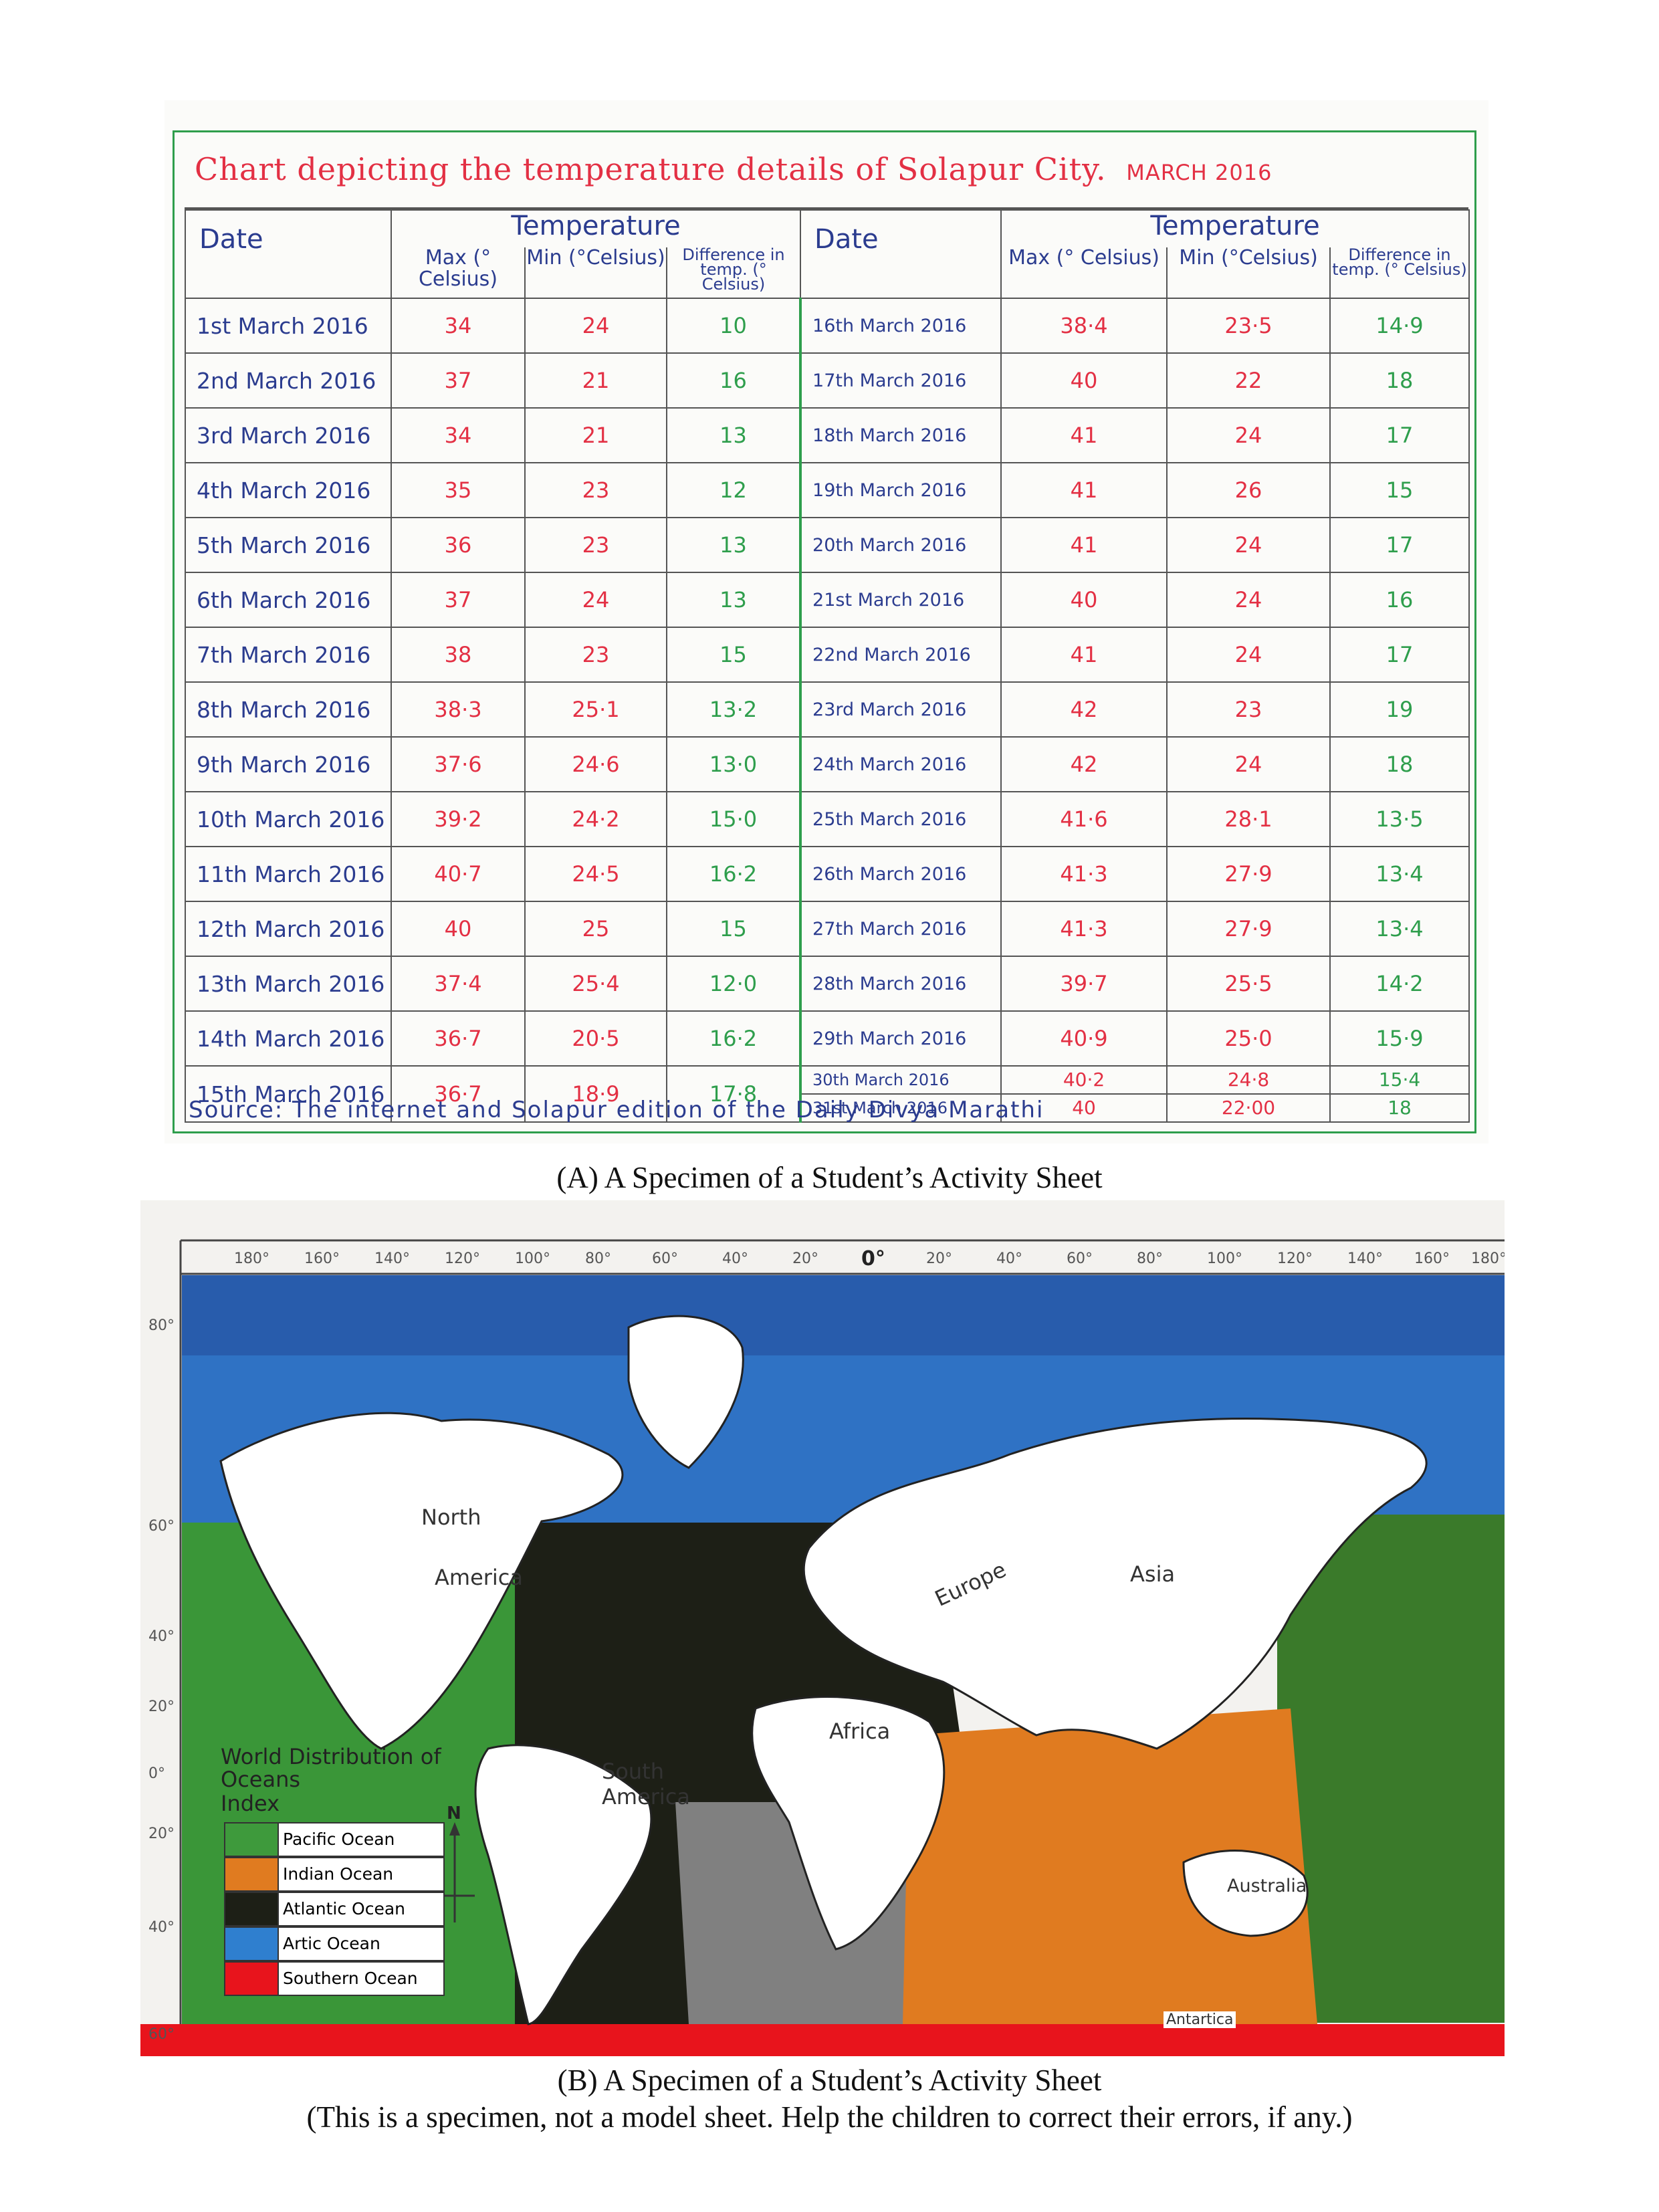  Describe the element at coordinates (563, 1884) in the screenshot. I see `south-america-shape` at that location.